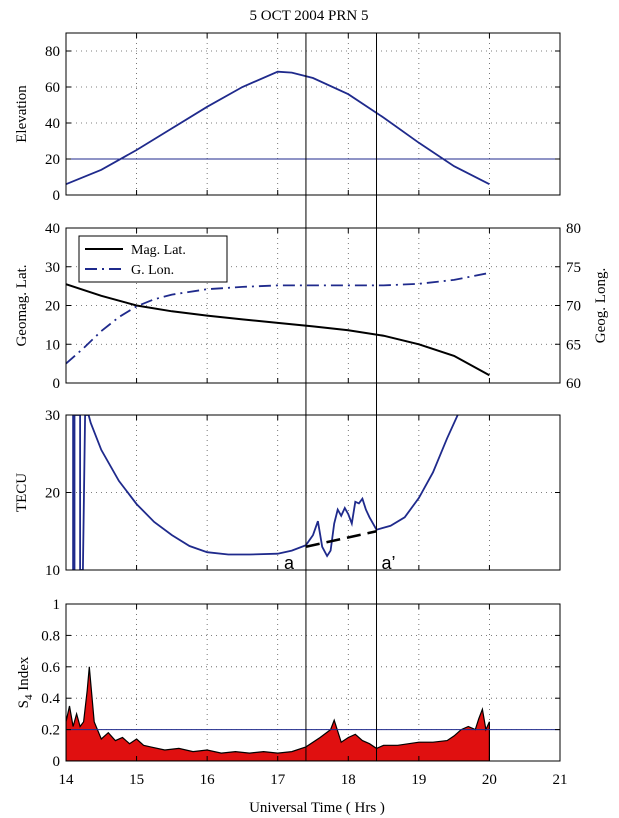 The image size is (619, 818). I want to click on annotation-a-prime: a’, so click(389, 563).